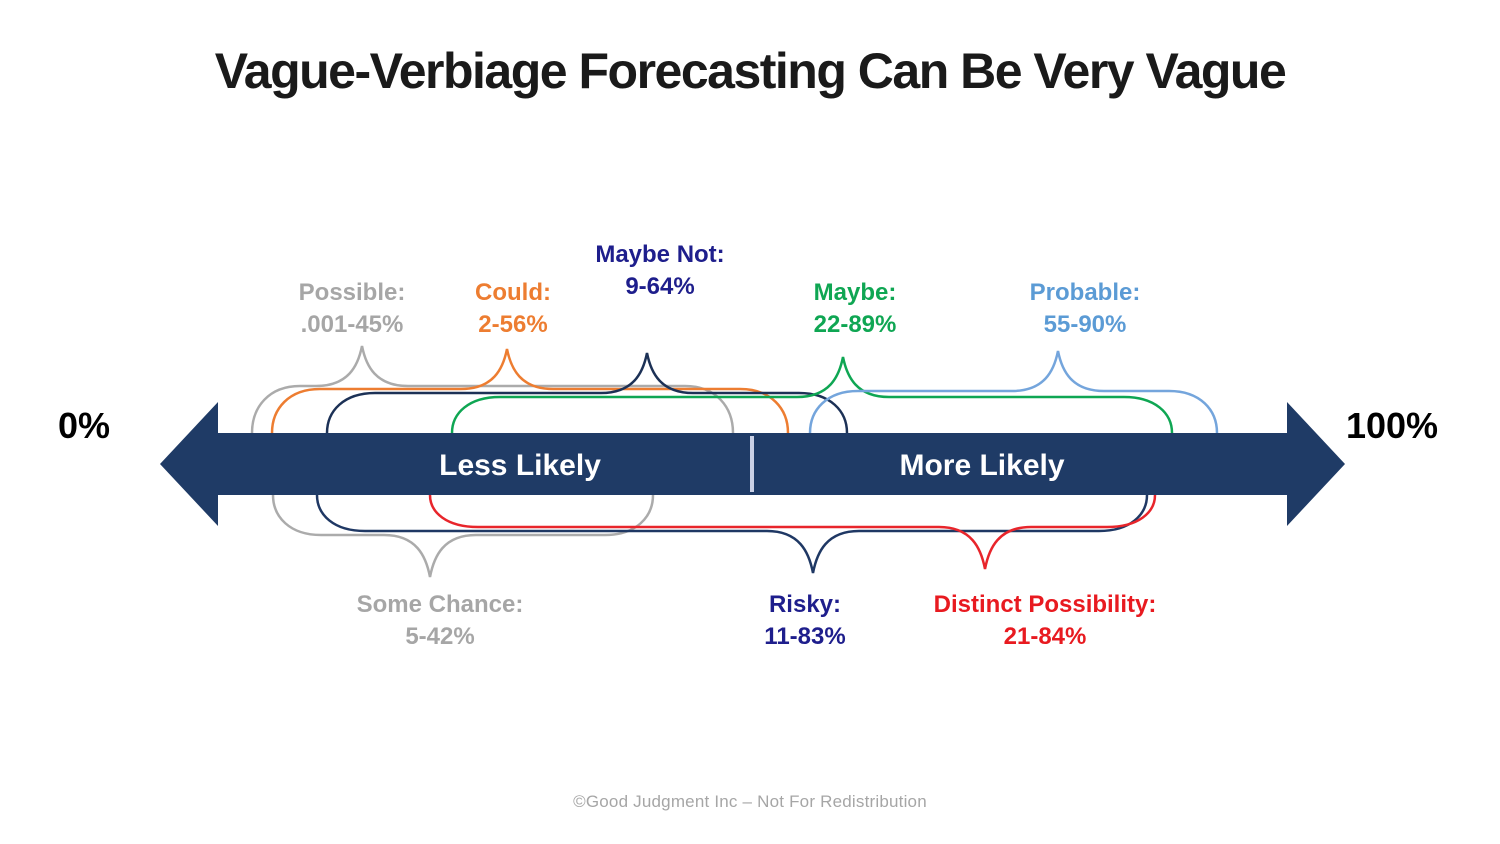  What do you see at coordinates (352, 292) in the screenshot?
I see `series-name: Possible:` at bounding box center [352, 292].